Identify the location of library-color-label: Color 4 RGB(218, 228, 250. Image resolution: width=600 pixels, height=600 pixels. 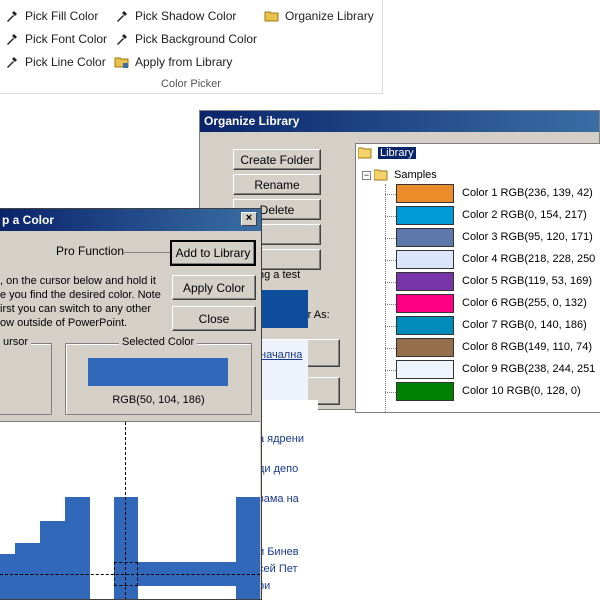
(529, 259).